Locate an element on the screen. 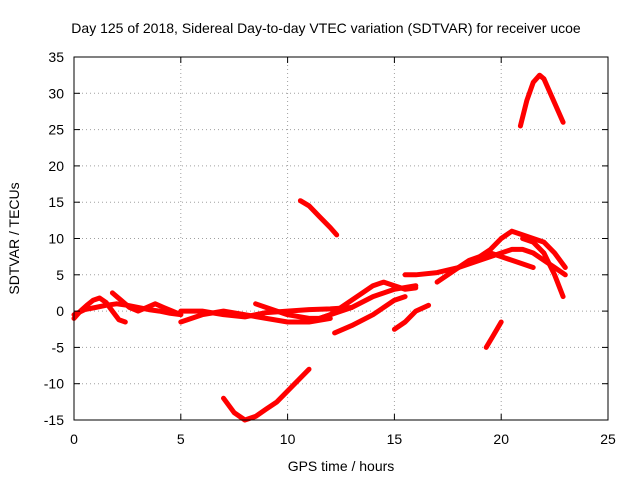  x-tick-label: 25 is located at coordinates (608, 439).